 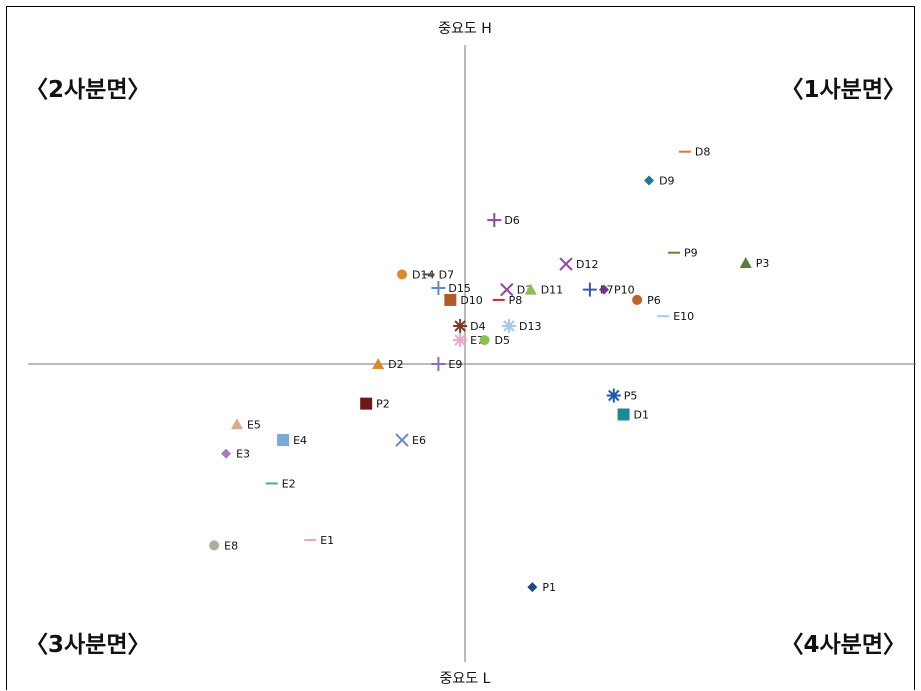 I want to click on point-e4: E4, so click(x=292, y=440).